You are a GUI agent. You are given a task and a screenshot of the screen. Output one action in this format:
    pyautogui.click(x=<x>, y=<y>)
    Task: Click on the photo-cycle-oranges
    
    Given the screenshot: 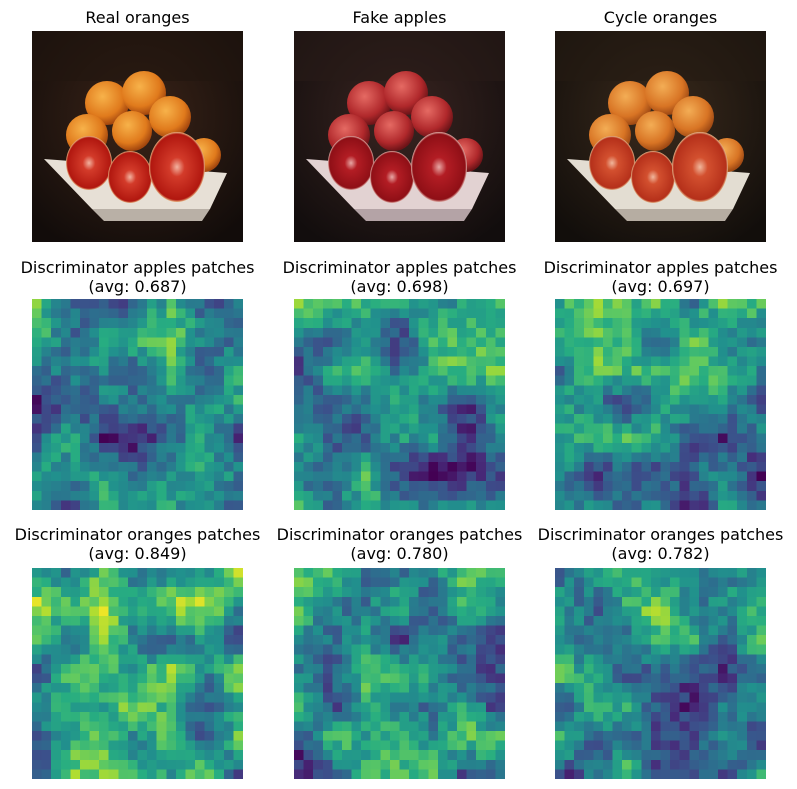 What is the action you would take?
    pyautogui.click(x=660, y=136)
    